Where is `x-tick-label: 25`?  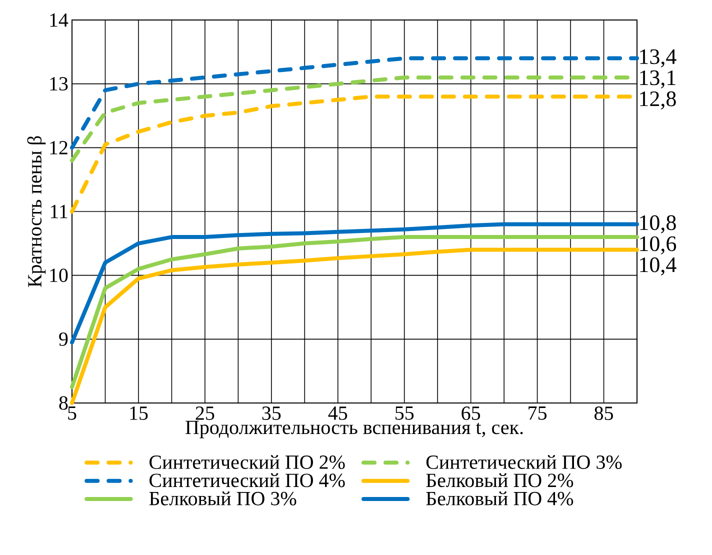 x-tick-label: 25 is located at coordinates (205, 413).